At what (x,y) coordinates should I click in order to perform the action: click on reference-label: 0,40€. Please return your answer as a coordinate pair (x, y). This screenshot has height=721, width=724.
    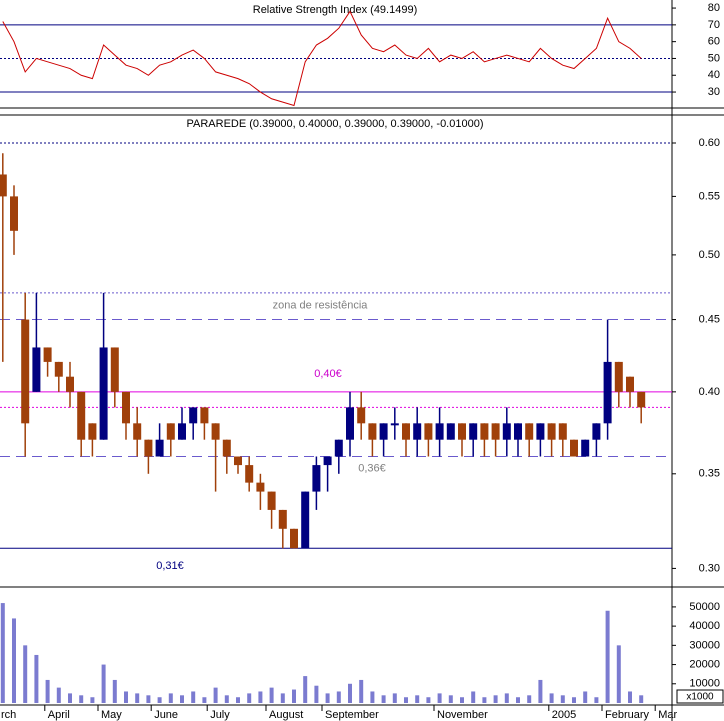
    Looking at the image, I should click on (328, 374).